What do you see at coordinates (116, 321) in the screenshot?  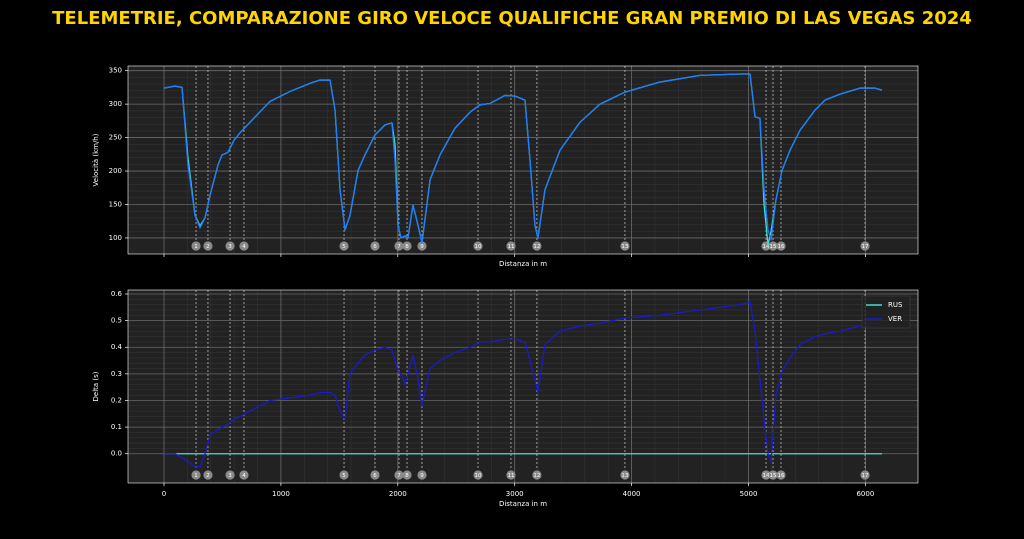 I see `y-tick-label: 0.5` at bounding box center [116, 321].